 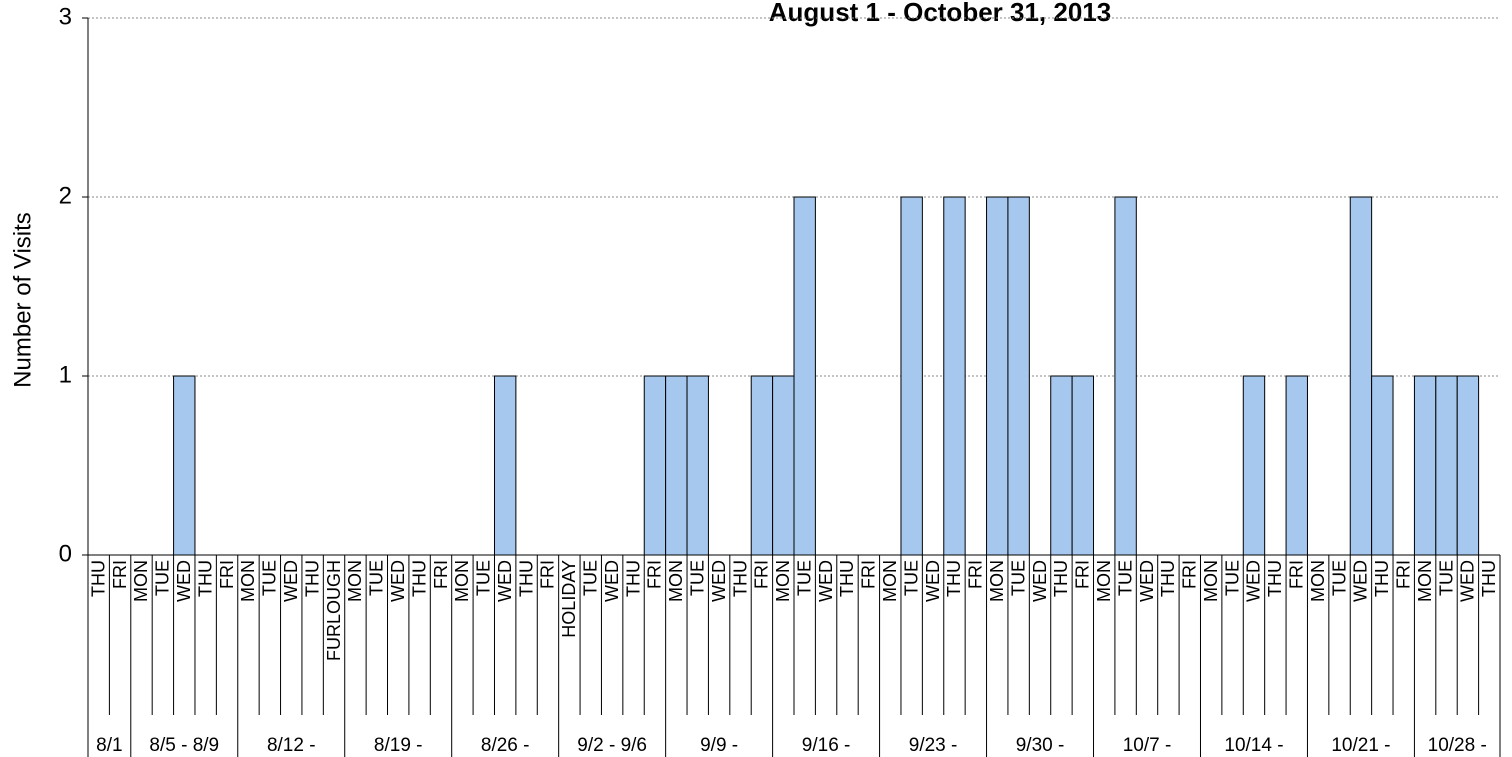 I want to click on group-label: 8/12 -, so click(x=291, y=745).